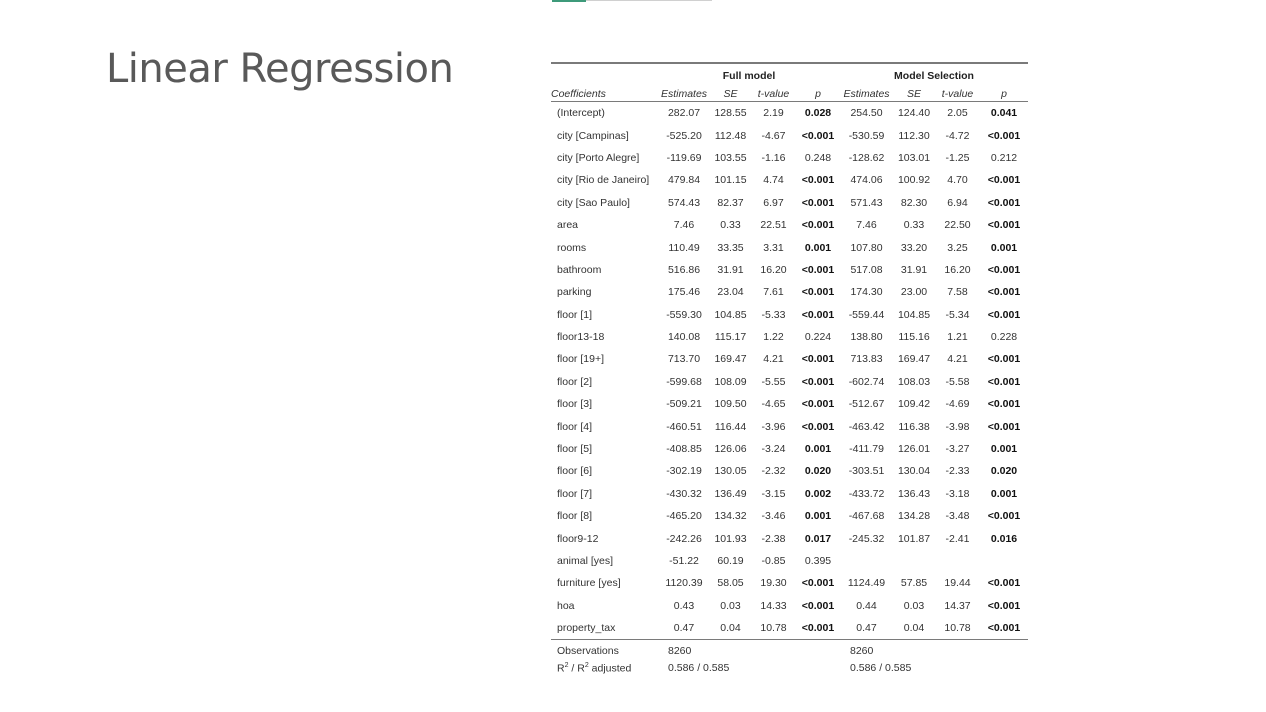 The width and height of the screenshot is (1266, 712). What do you see at coordinates (866, 292) in the screenshot?
I see `selection-estimate: 174.30` at bounding box center [866, 292].